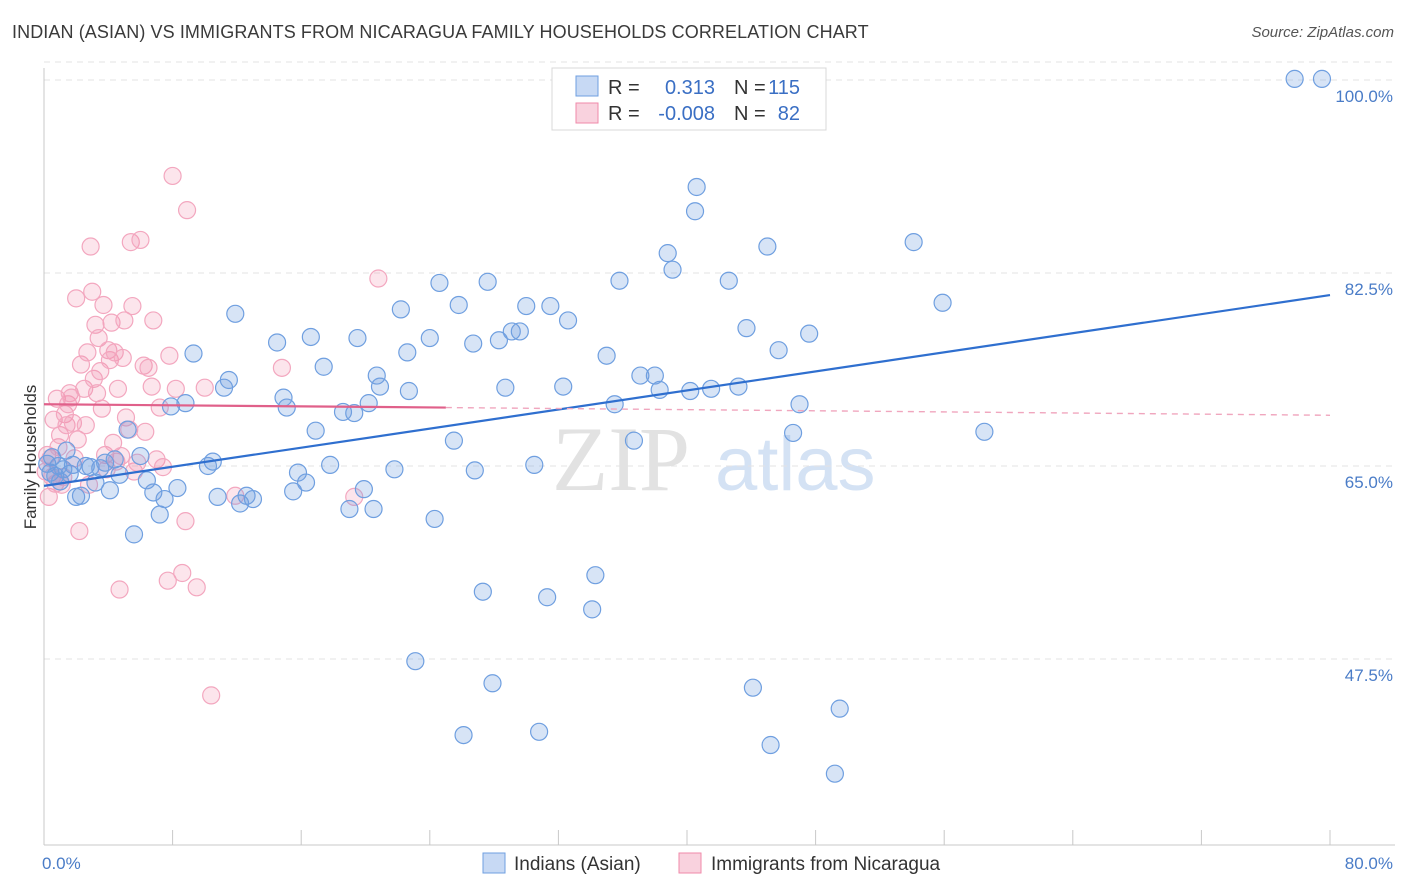  I want to click on legend-swatch-indians, so click(587, 86).